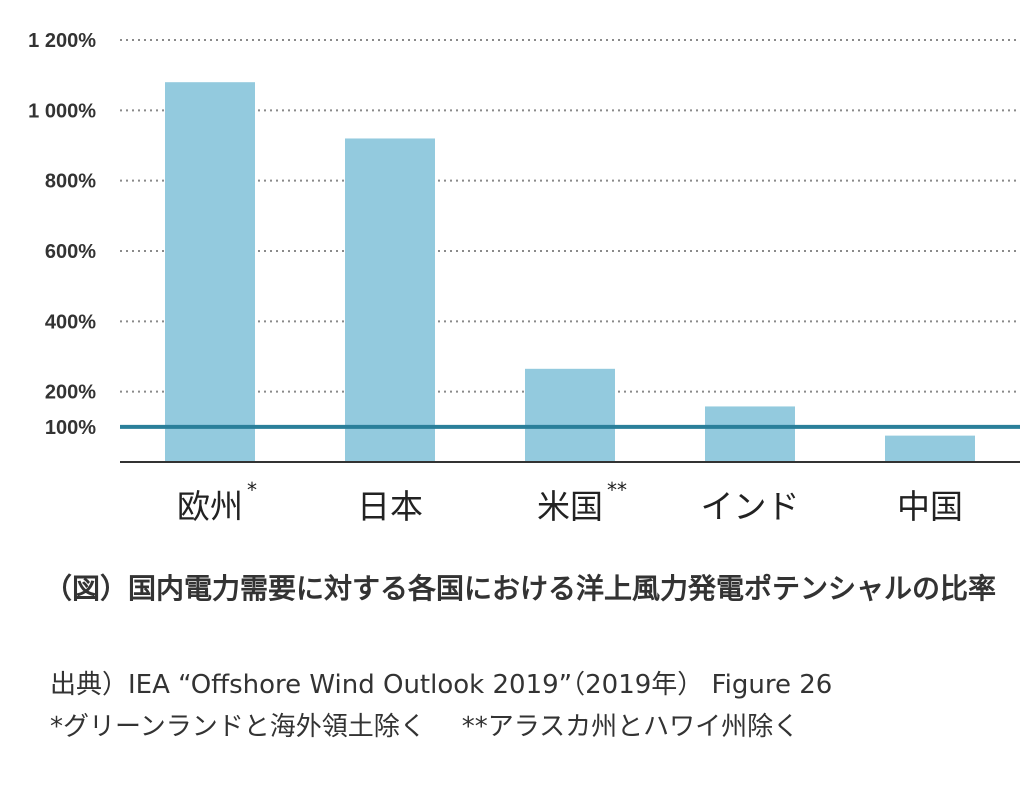 The image size is (1023, 791). Describe the element at coordinates (70, 428) in the screenshot. I see `y-tick-label: 100%` at that location.